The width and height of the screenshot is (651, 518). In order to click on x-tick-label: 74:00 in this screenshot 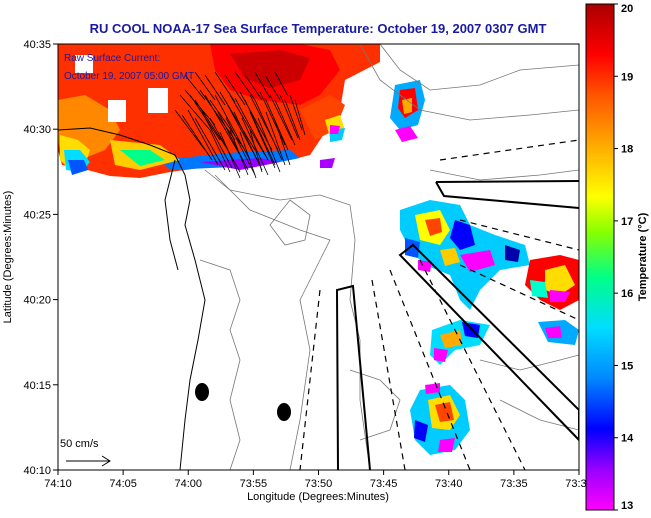, I will do `click(188, 484)`.